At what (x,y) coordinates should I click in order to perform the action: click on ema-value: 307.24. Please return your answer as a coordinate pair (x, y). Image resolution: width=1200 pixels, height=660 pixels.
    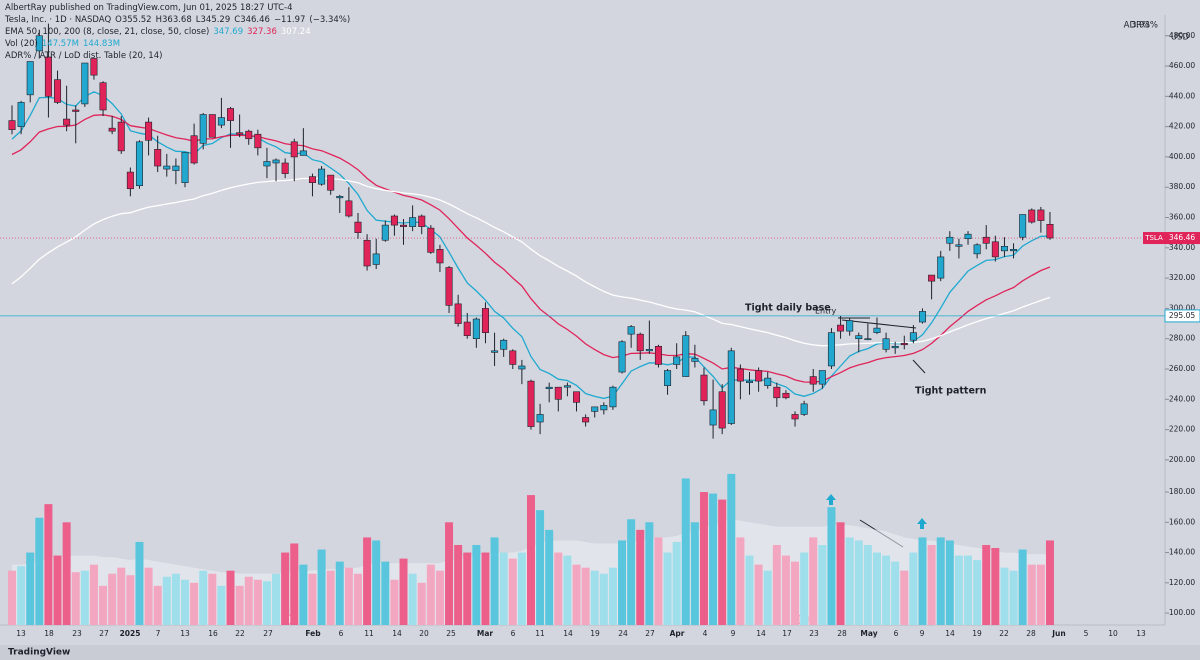
    Looking at the image, I should click on (295, 32).